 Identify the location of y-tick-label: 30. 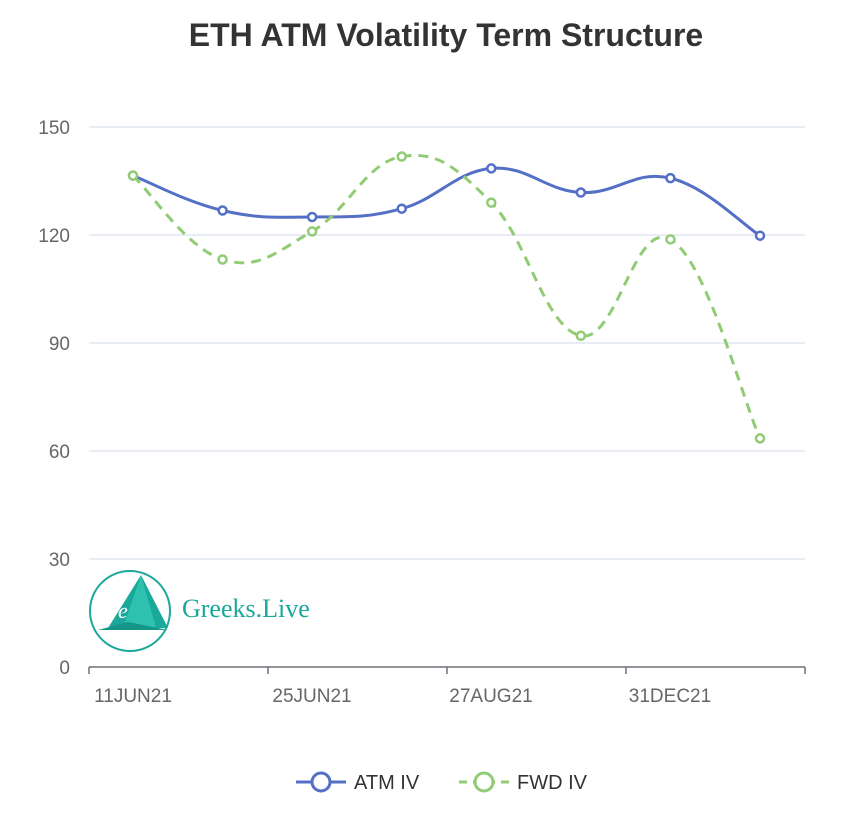
(59, 560).